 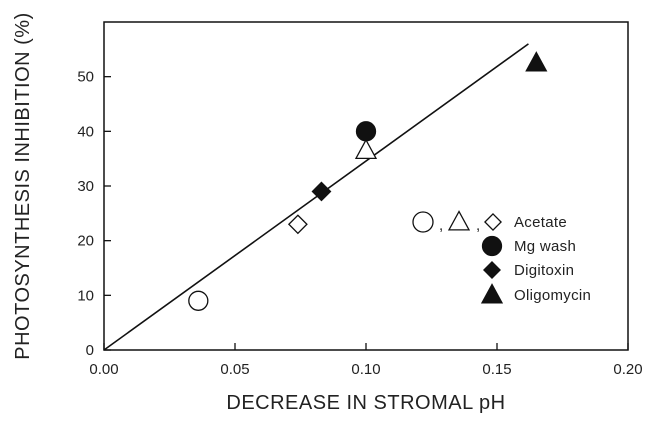 What do you see at coordinates (423, 222) in the screenshot?
I see `legend-marker-circle-open` at bounding box center [423, 222].